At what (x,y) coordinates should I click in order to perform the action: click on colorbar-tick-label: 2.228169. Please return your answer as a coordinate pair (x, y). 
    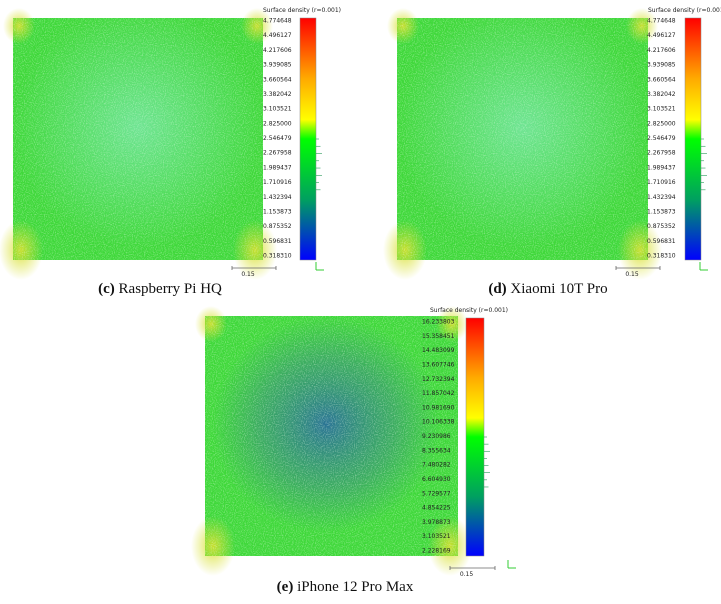
    Looking at the image, I should click on (436, 551).